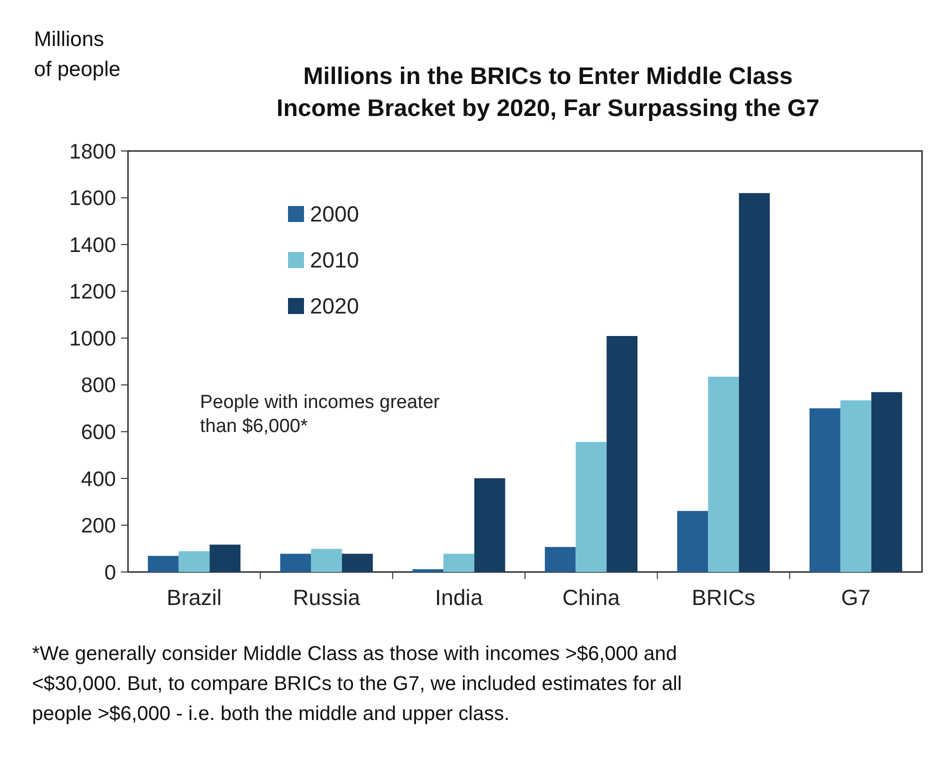 The width and height of the screenshot is (950, 776). What do you see at coordinates (110, 572) in the screenshot?
I see `y-tick-label: 0` at bounding box center [110, 572].